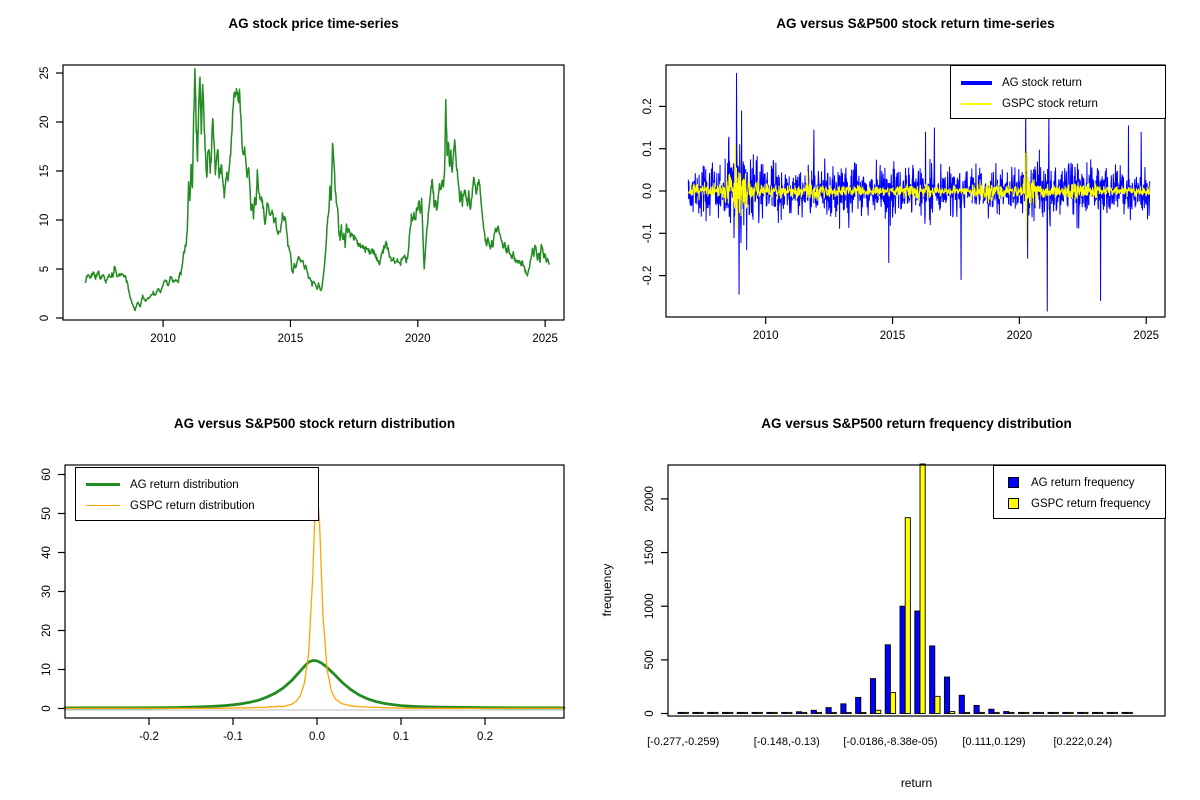  Describe the element at coordinates (1082, 503) in the screenshot. I see `legend-row: GSPC return frequency` at that location.